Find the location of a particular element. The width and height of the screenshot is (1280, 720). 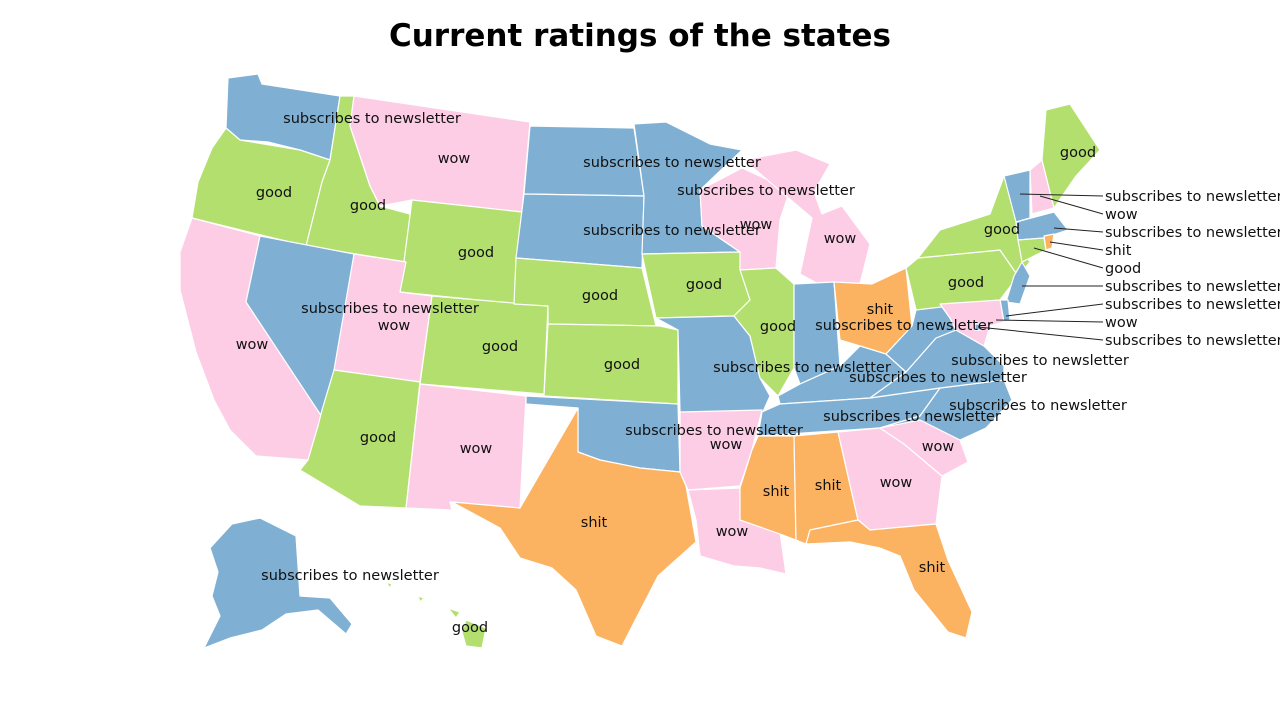

state-label-sd: subscribes to newsletter is located at coordinates (672, 231).